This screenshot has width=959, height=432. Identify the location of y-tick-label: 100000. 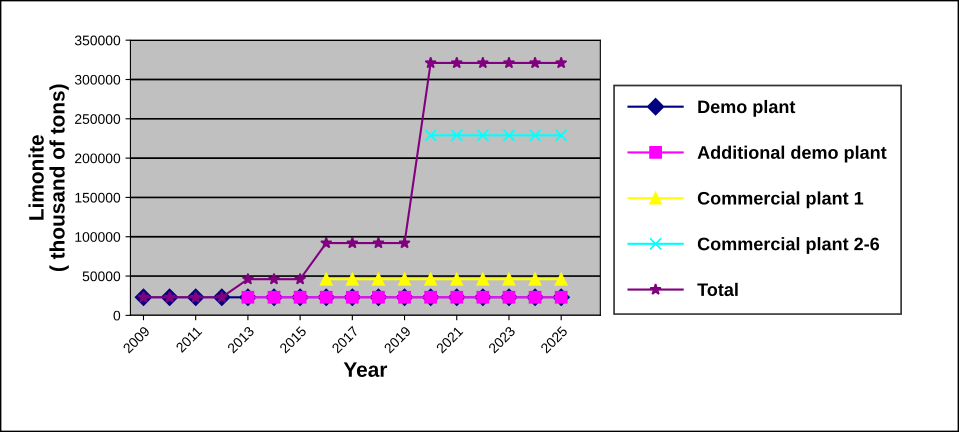
(97, 237).